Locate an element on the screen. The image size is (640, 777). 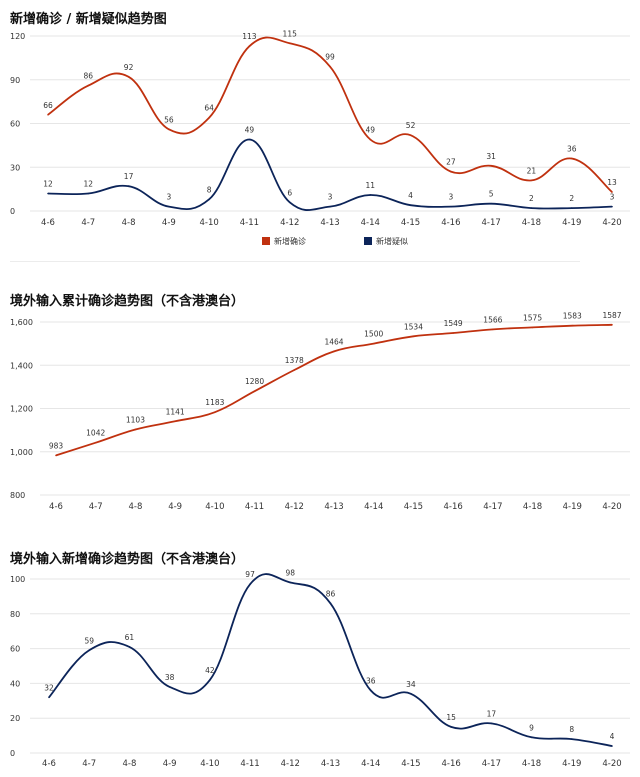
chart-title: 新增确诊 / 新增疑似趋势图 is located at coordinates (88, 19).